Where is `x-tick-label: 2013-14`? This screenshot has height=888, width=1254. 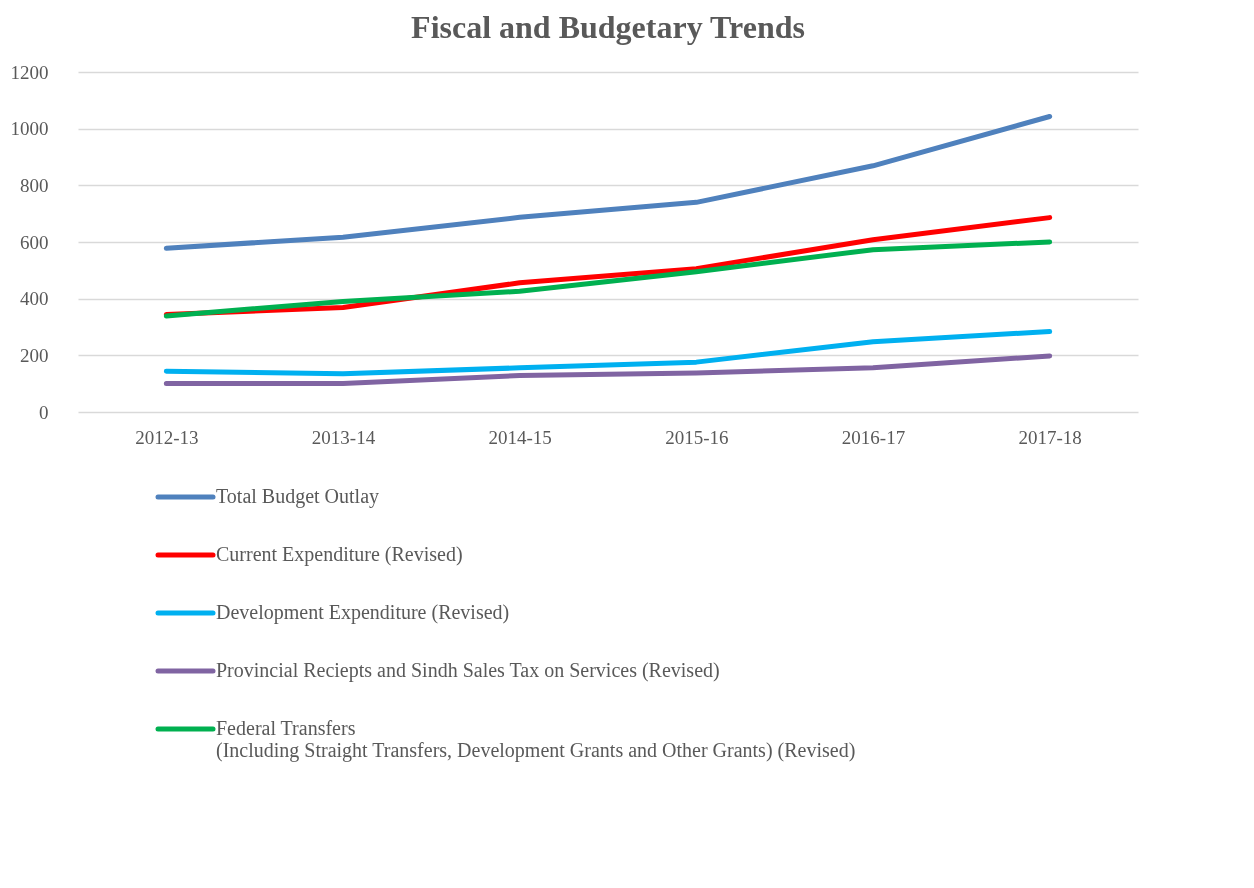 x-tick-label: 2013-14 is located at coordinates (343, 437).